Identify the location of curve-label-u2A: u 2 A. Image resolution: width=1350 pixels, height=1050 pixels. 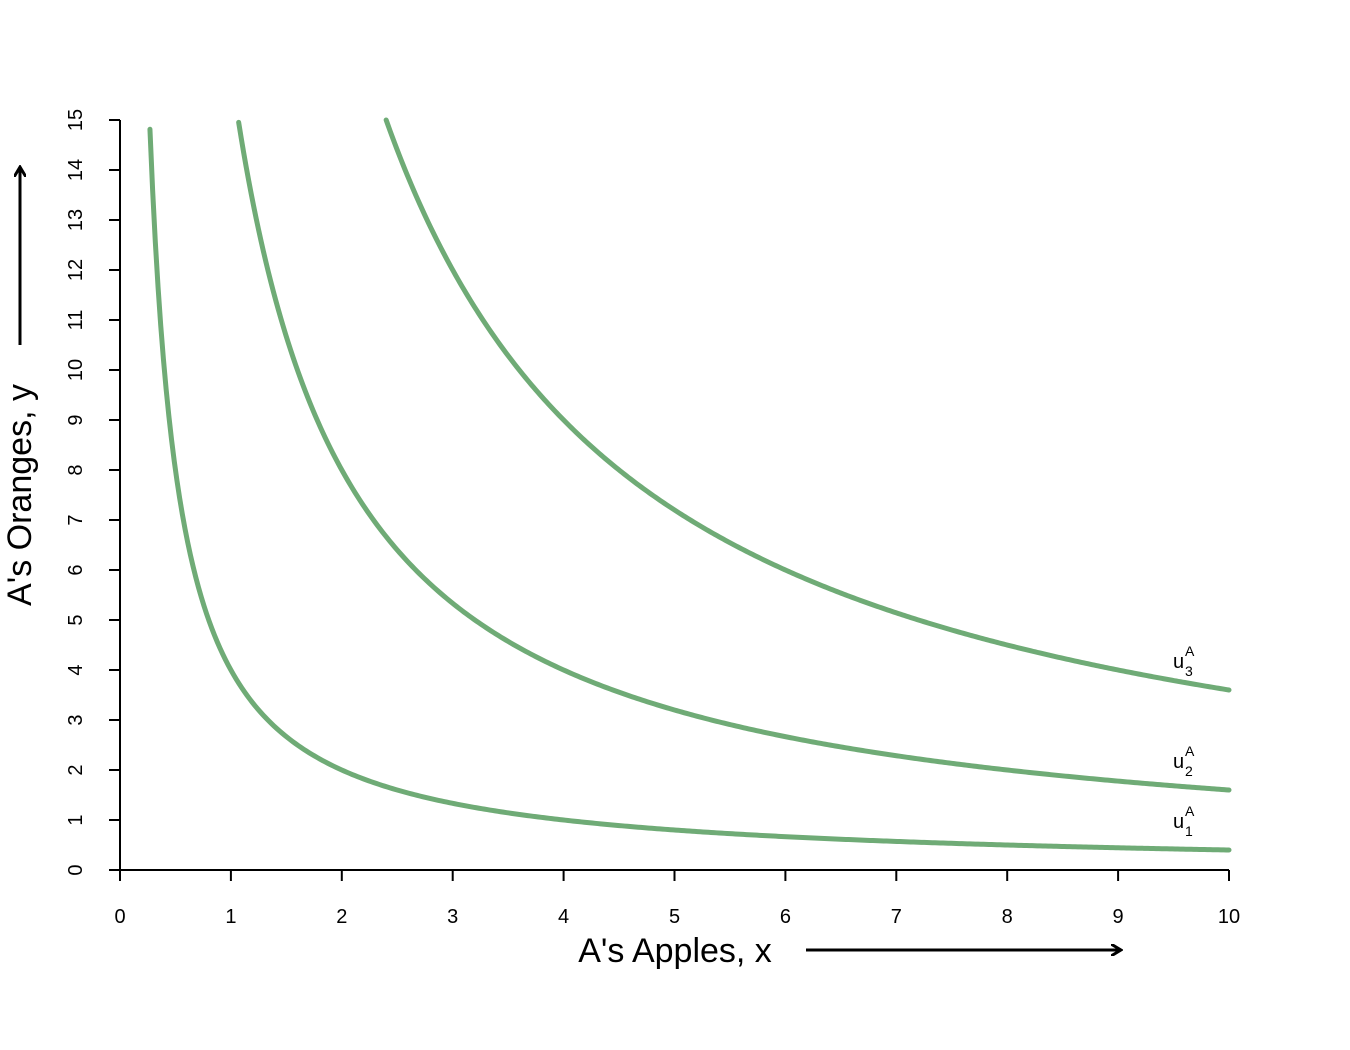
(1184, 761).